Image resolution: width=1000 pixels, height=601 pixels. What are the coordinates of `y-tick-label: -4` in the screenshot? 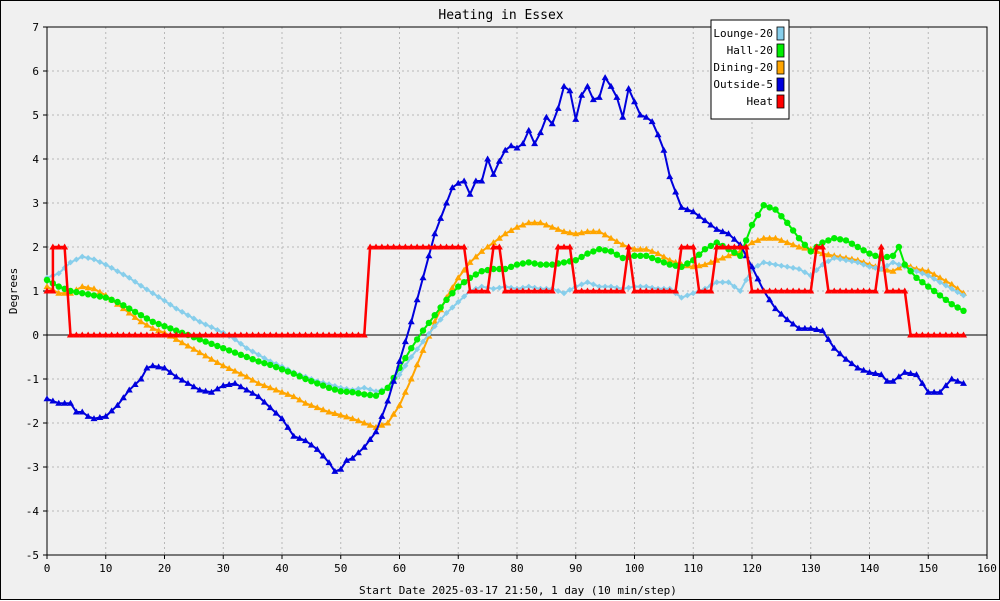 It's located at (33, 511).